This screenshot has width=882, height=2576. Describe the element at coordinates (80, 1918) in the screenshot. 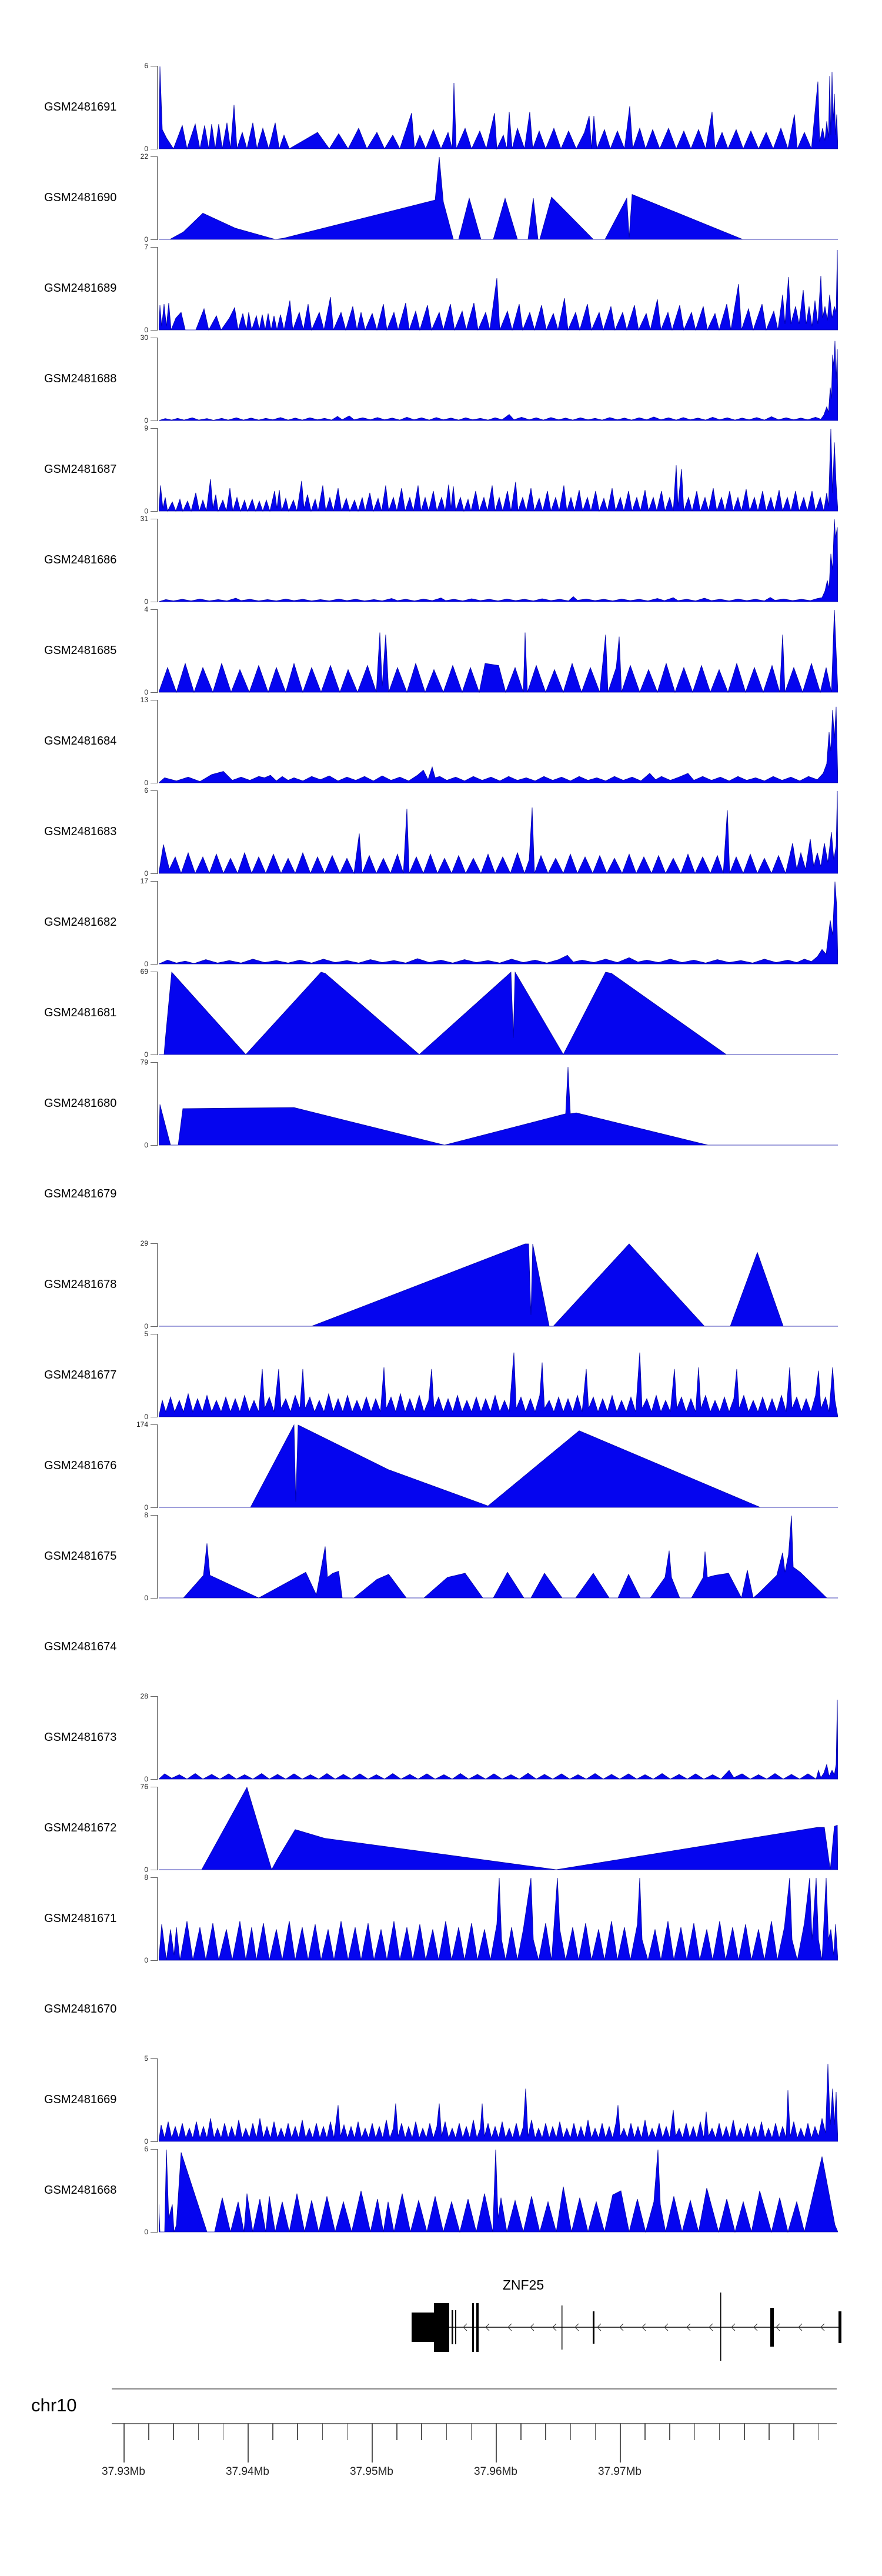

I see `track-label: GSM2481671` at that location.